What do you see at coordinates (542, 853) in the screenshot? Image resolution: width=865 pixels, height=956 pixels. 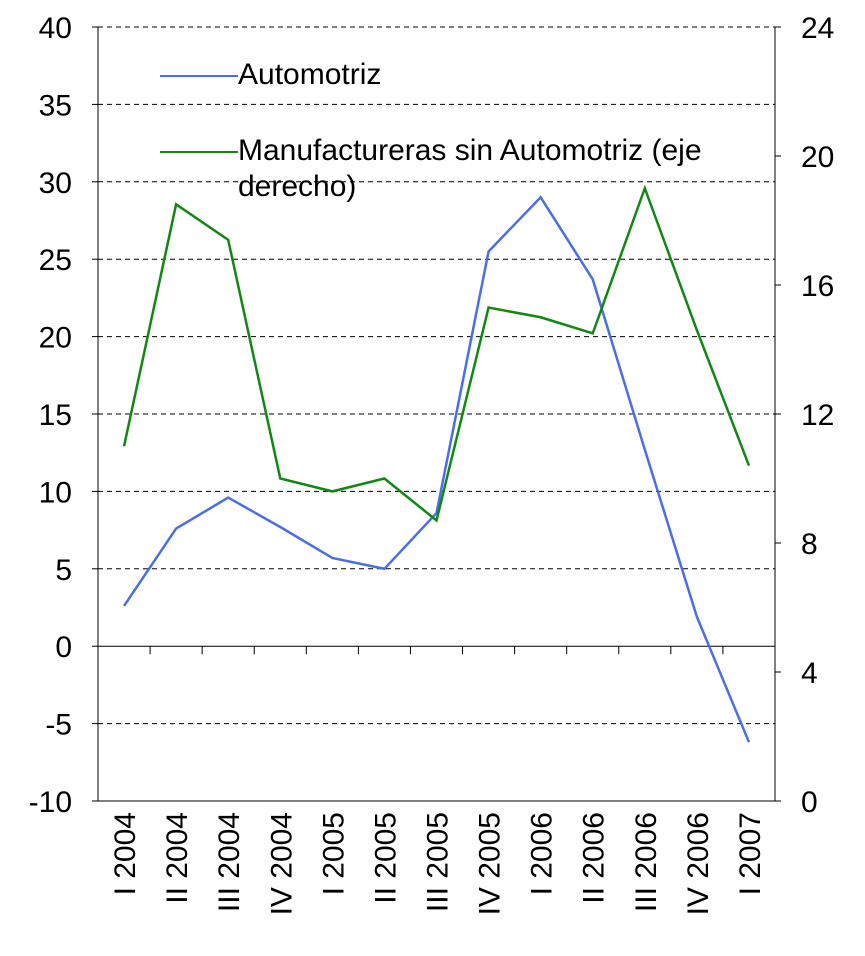 I see `x-tick-label: I 2006` at bounding box center [542, 853].